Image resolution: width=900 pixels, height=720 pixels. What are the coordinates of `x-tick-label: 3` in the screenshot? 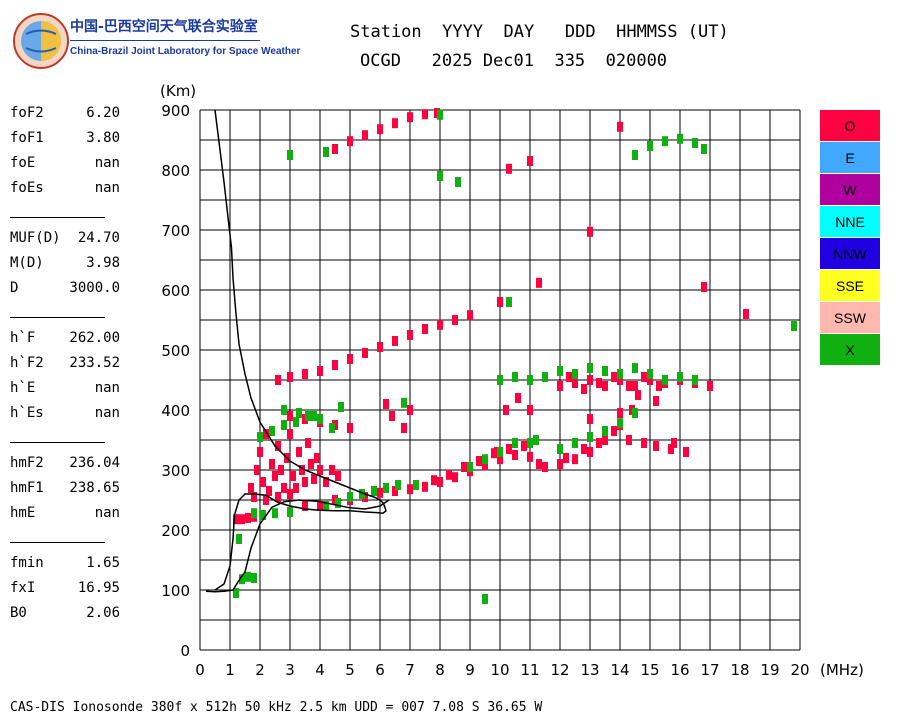 It's located at (290, 670).